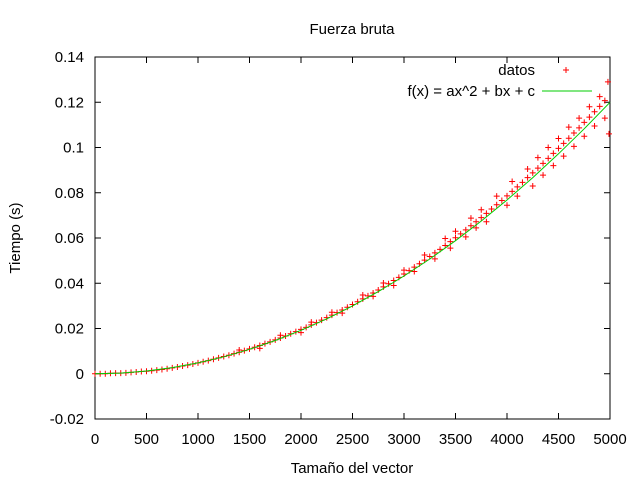 The width and height of the screenshot is (640, 480). Describe the element at coordinates (403, 439) in the screenshot. I see `x-tick-label: 3000` at that location.